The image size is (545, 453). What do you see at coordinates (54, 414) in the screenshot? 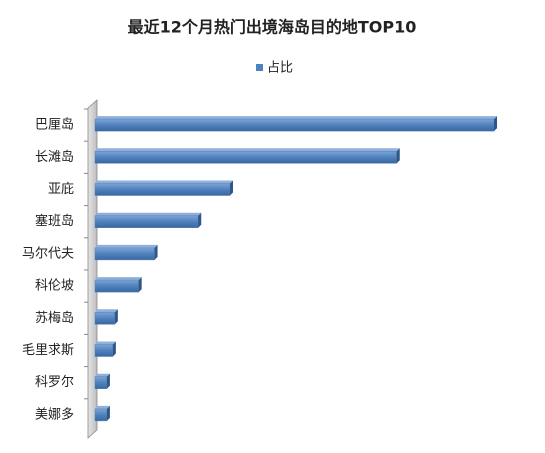
I see `y-tick-label: 美娜多` at bounding box center [54, 414].